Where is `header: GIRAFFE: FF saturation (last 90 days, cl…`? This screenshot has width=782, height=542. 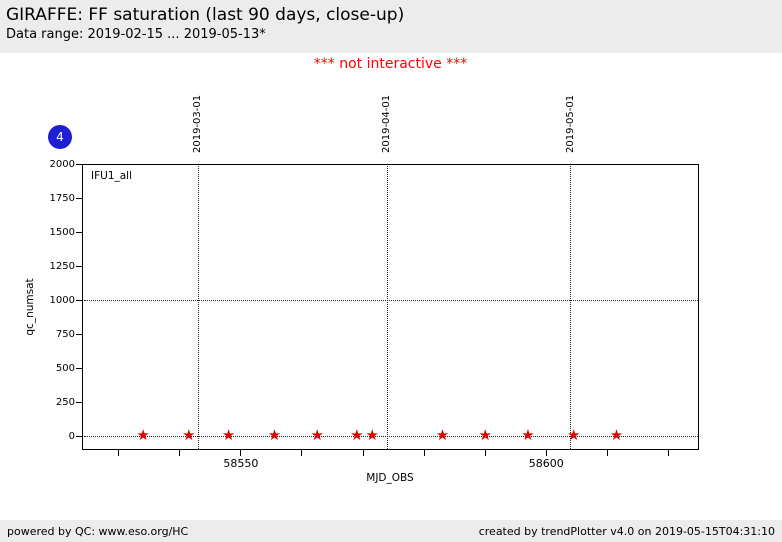 header: GIRAFFE: FF saturation (last 90 days, cl… is located at coordinates (391, 26).